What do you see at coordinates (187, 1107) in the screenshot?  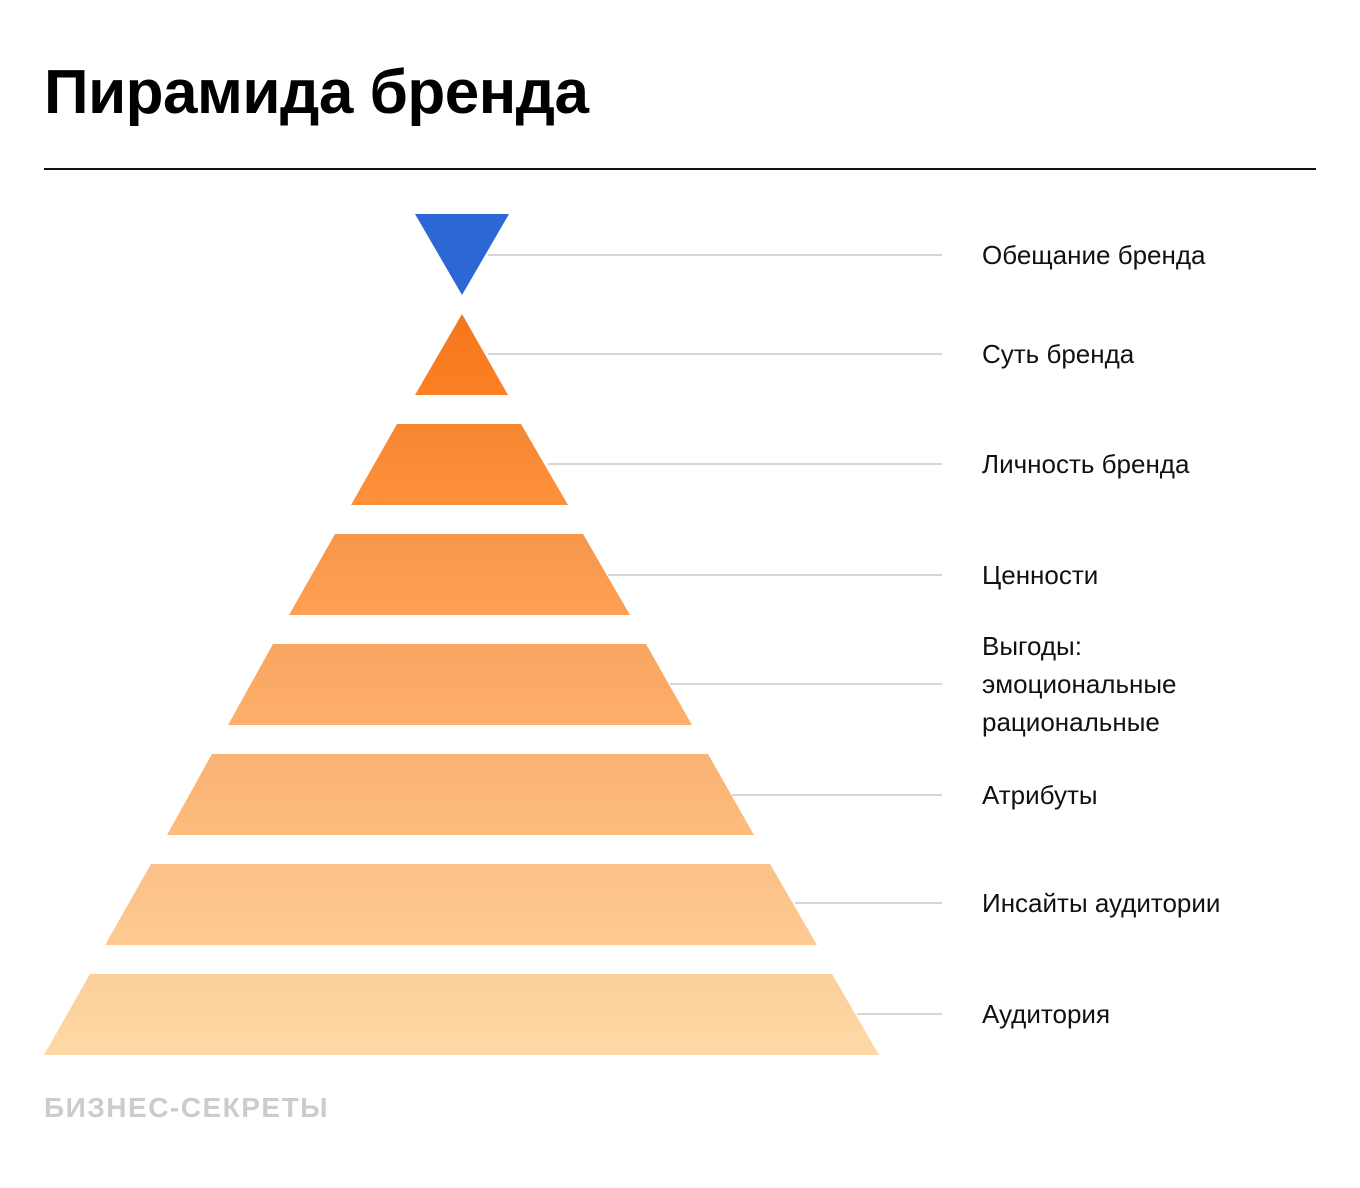 I see `footer-logo: БИЗНЕС-СЕКРЕТЫ` at bounding box center [187, 1107].